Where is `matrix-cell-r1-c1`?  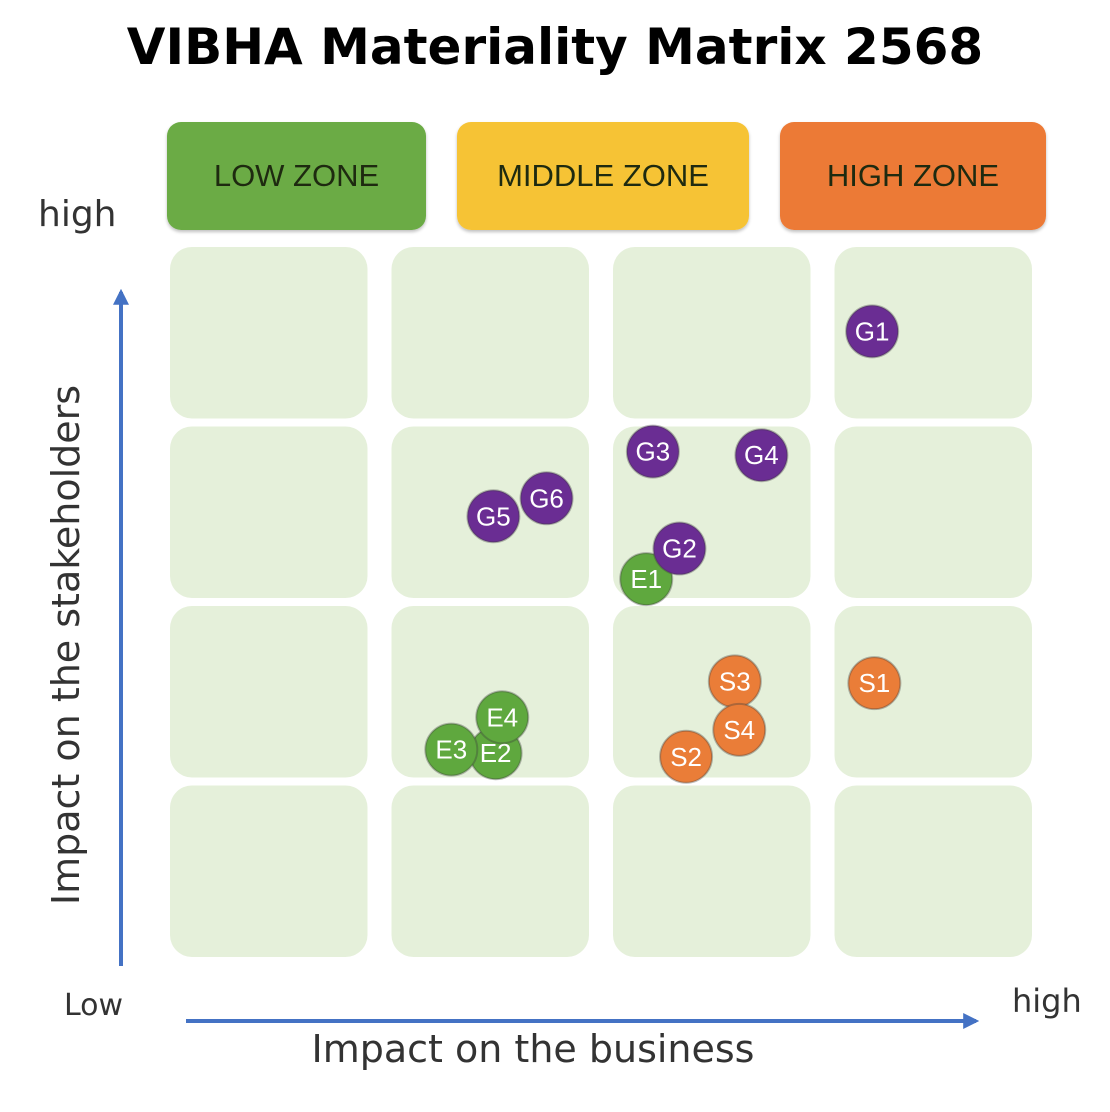
matrix-cell-r1-c1 is located at coordinates (269, 333).